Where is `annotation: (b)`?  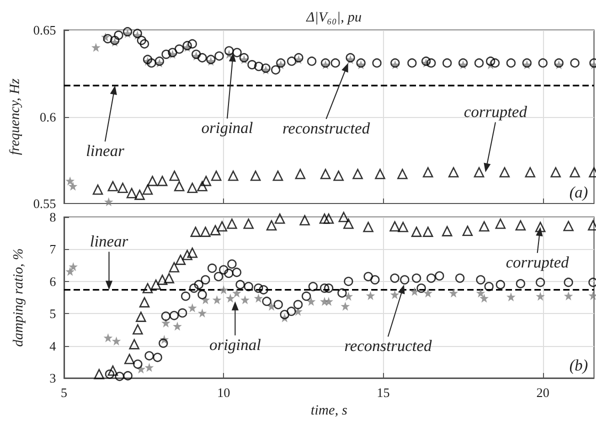
annotation: (b) is located at coordinates (578, 366).